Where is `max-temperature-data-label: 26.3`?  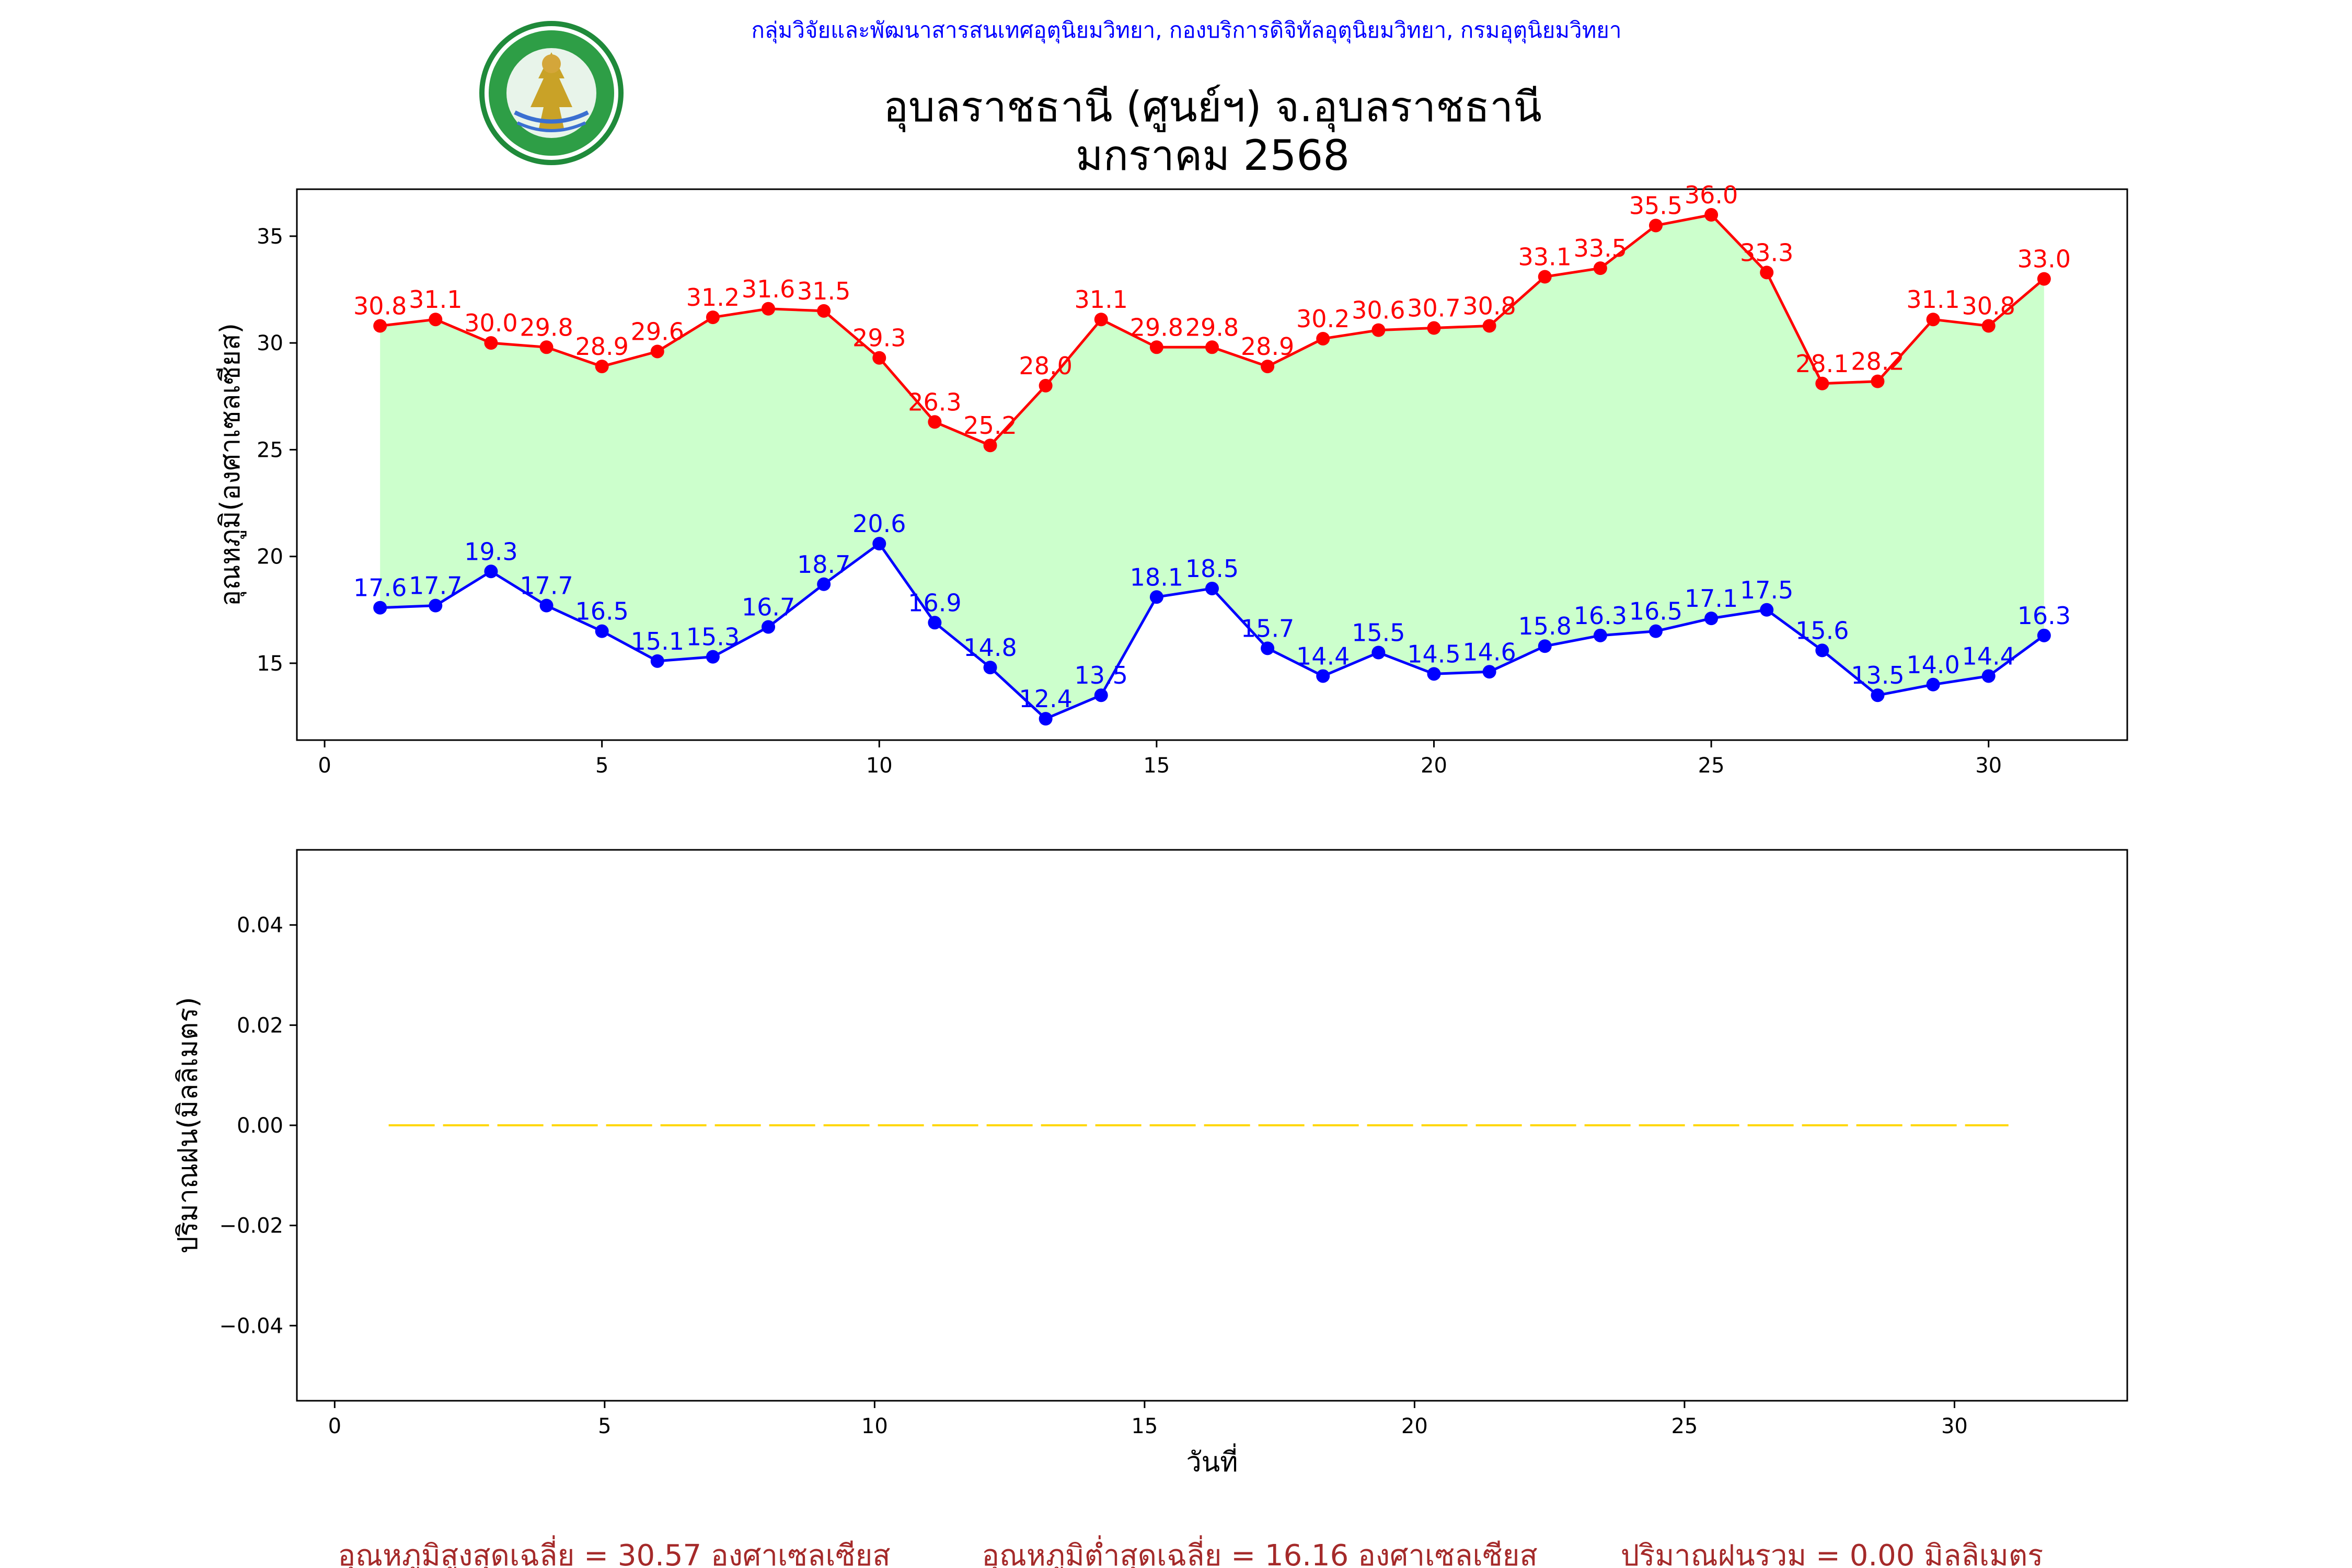
max-temperature-data-label: 26.3 is located at coordinates (934, 402).